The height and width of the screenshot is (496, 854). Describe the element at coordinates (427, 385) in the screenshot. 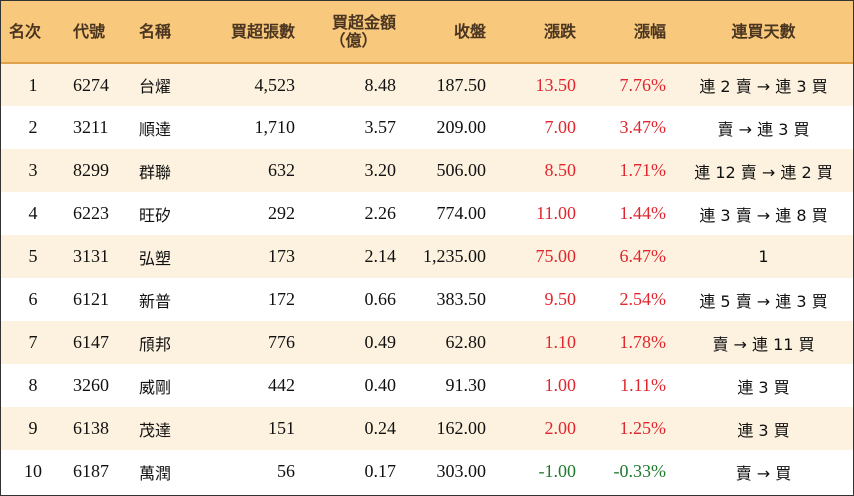

I see `table-row: 8 3260 威剛 442 0.40 91.30 1.00 1.11% 連 3 買` at that location.